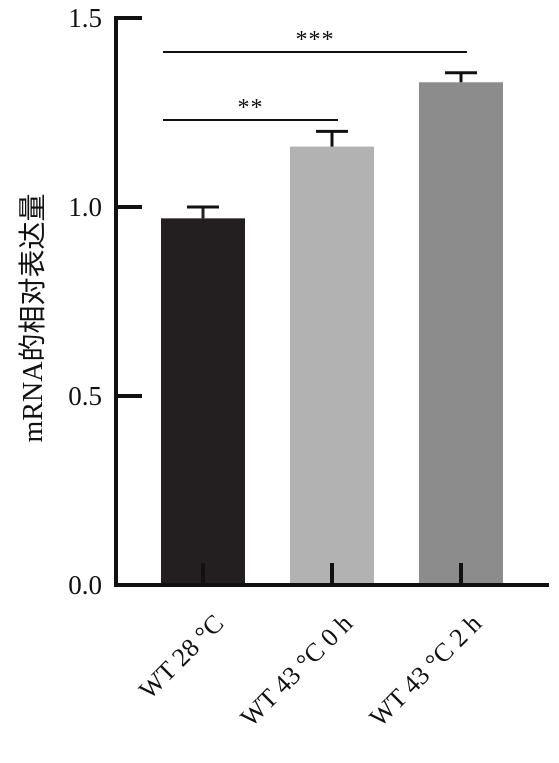 This screenshot has width=559, height=763. I want to click on x-category-label: WT 43 °C 0 h, so click(297, 671).